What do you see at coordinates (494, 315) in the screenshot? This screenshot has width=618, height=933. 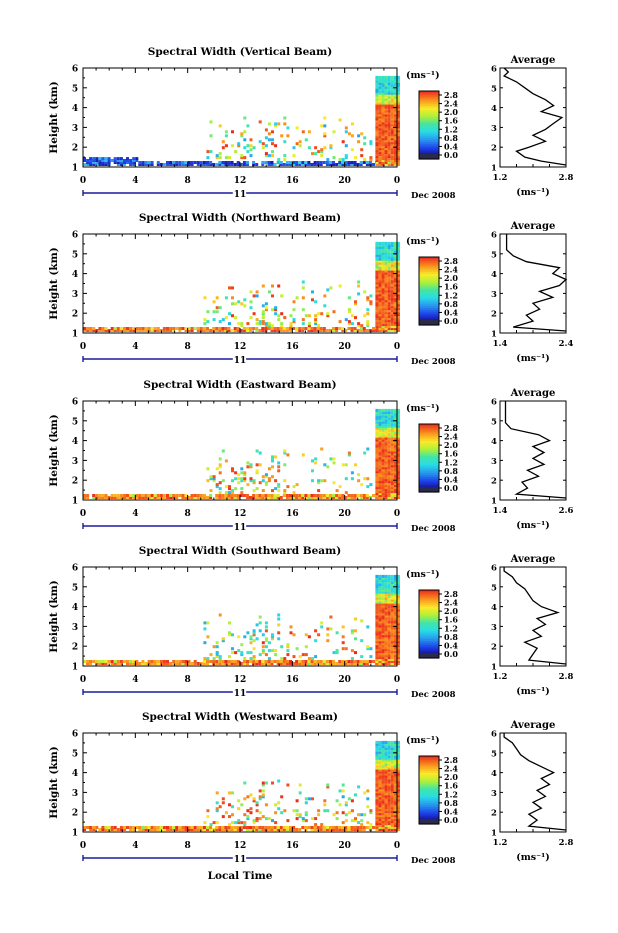 I see `average-y-tick-label: 2` at bounding box center [494, 315].